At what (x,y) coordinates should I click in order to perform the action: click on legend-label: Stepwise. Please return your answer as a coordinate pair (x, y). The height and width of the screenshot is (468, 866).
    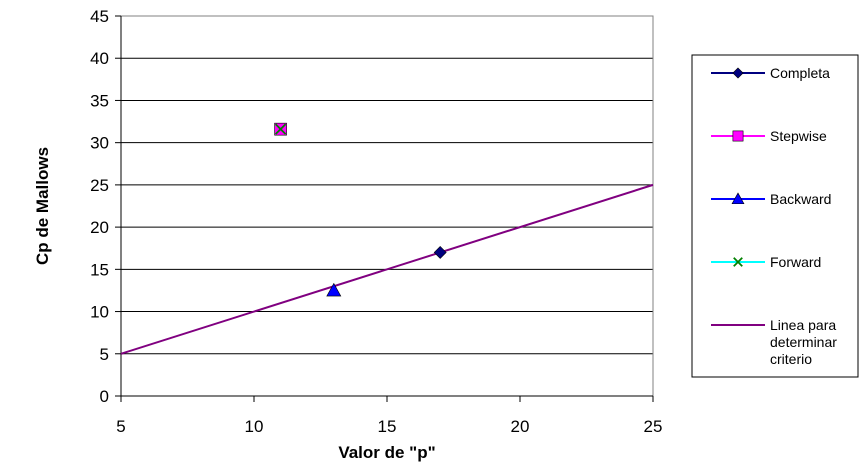
    Looking at the image, I should click on (798, 136).